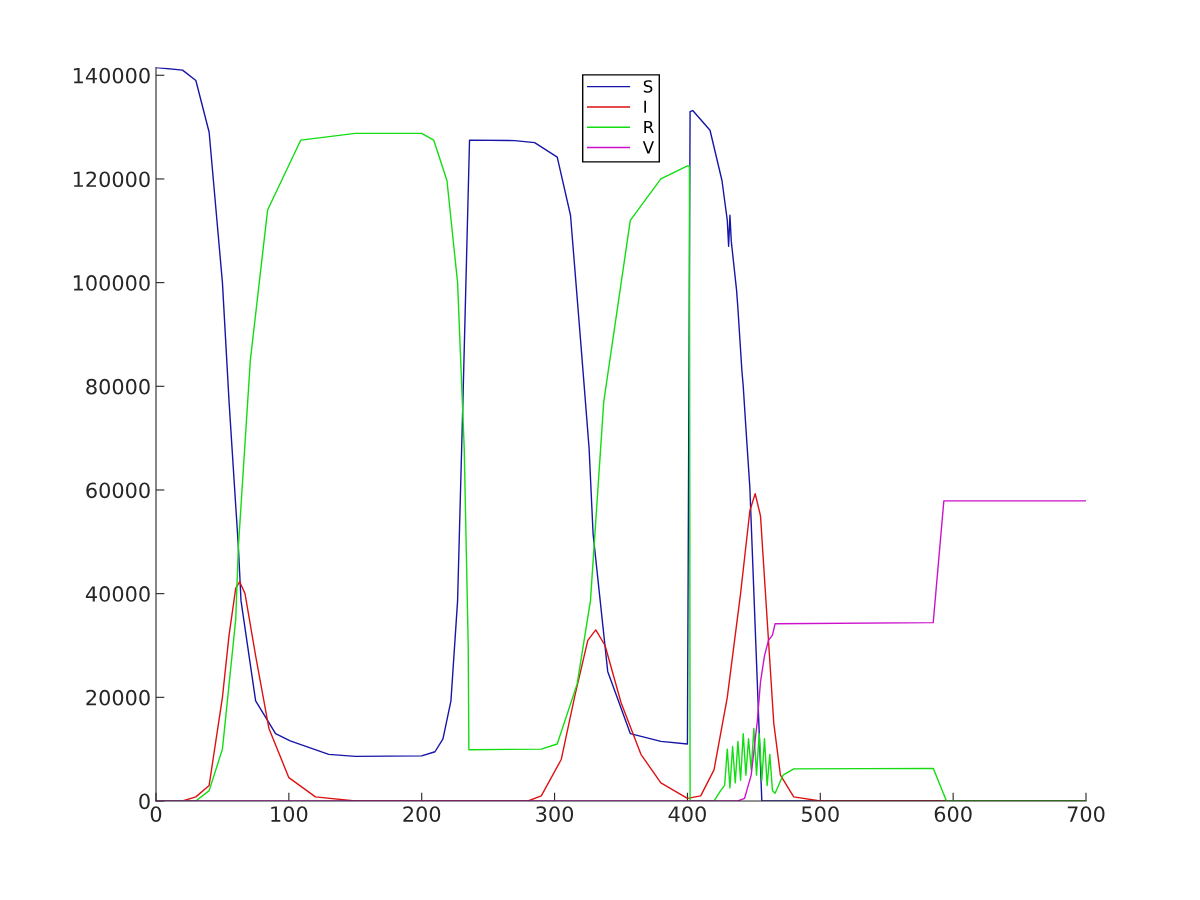 The image size is (1200, 900). What do you see at coordinates (953, 814) in the screenshot?
I see `x-tick-label: 600` at bounding box center [953, 814].